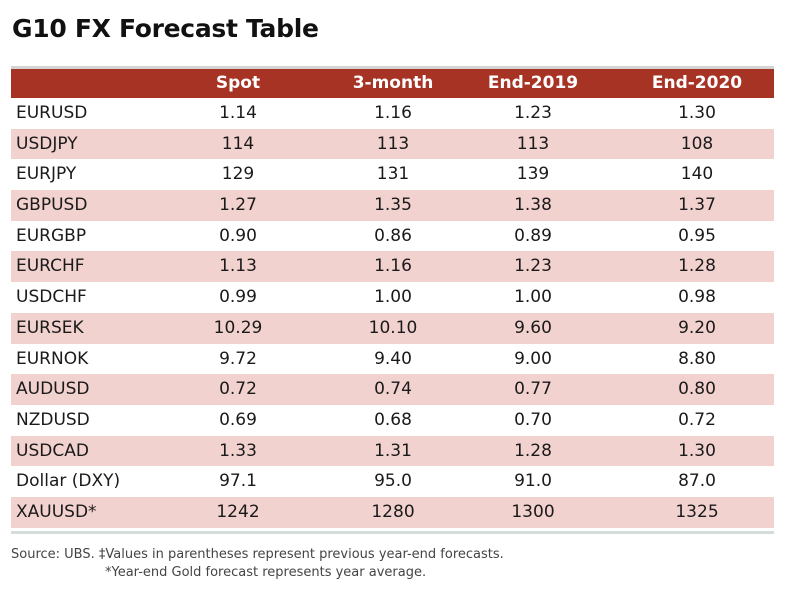 This screenshot has height=600, width=788. I want to click on cell-end-2020: 8.80, so click(697, 358).